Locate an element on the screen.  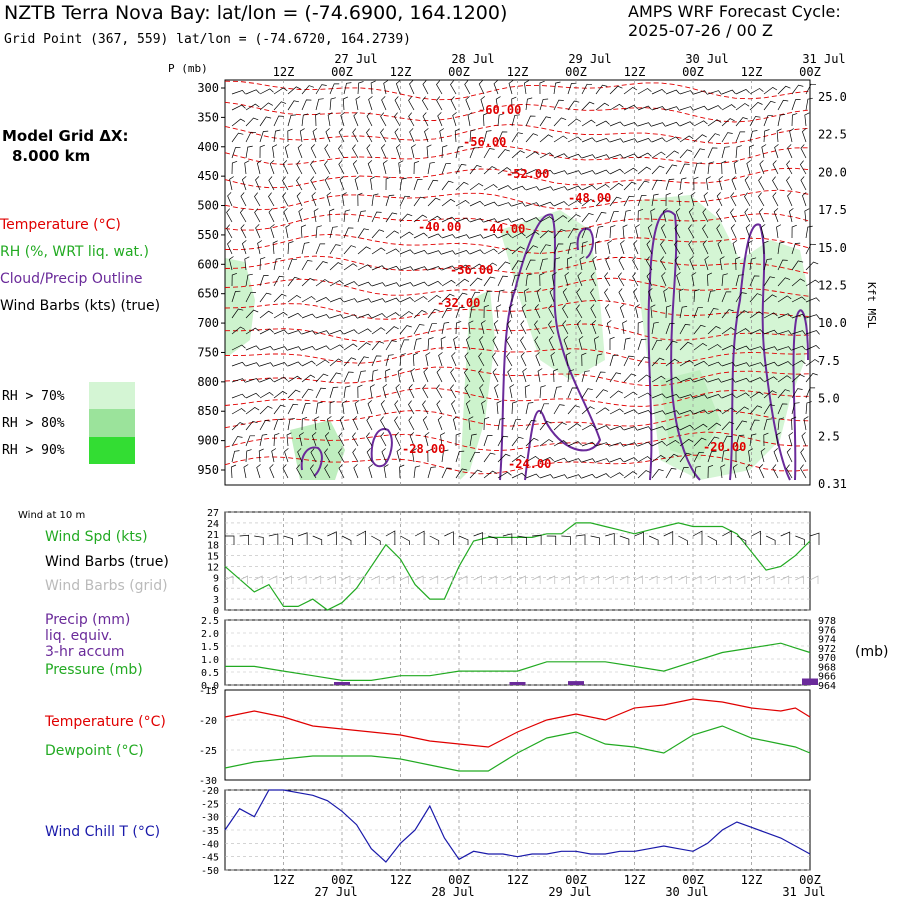
bottom-date-label: 30 Jul is located at coordinates (686, 892).